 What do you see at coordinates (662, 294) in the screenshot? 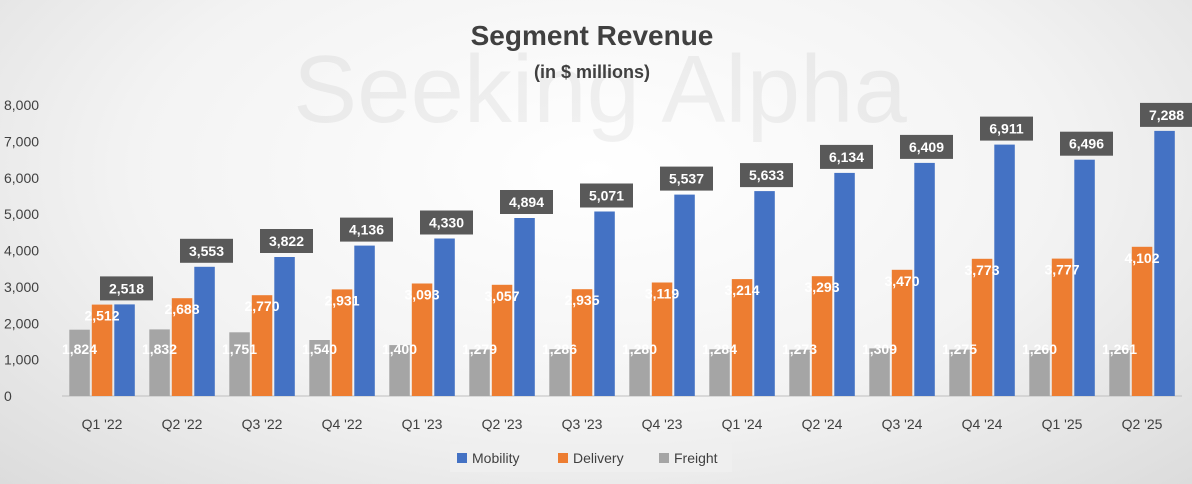
I see `data-label-delivery: 3,119` at bounding box center [662, 294].